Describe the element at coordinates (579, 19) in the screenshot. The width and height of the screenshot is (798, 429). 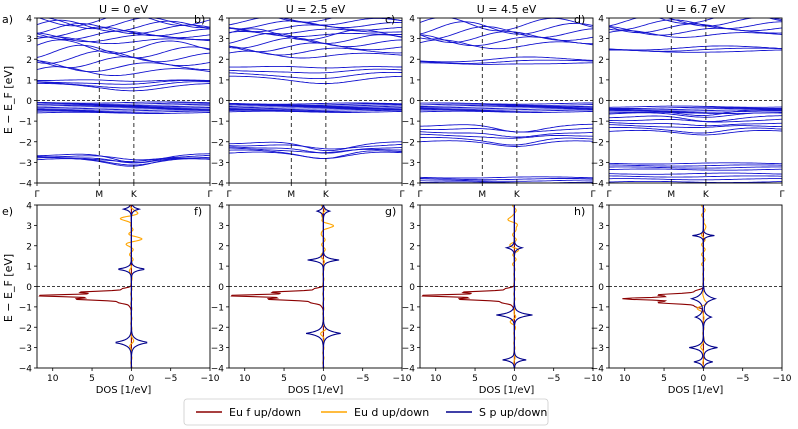
I see `panel-letter: d)` at that location.